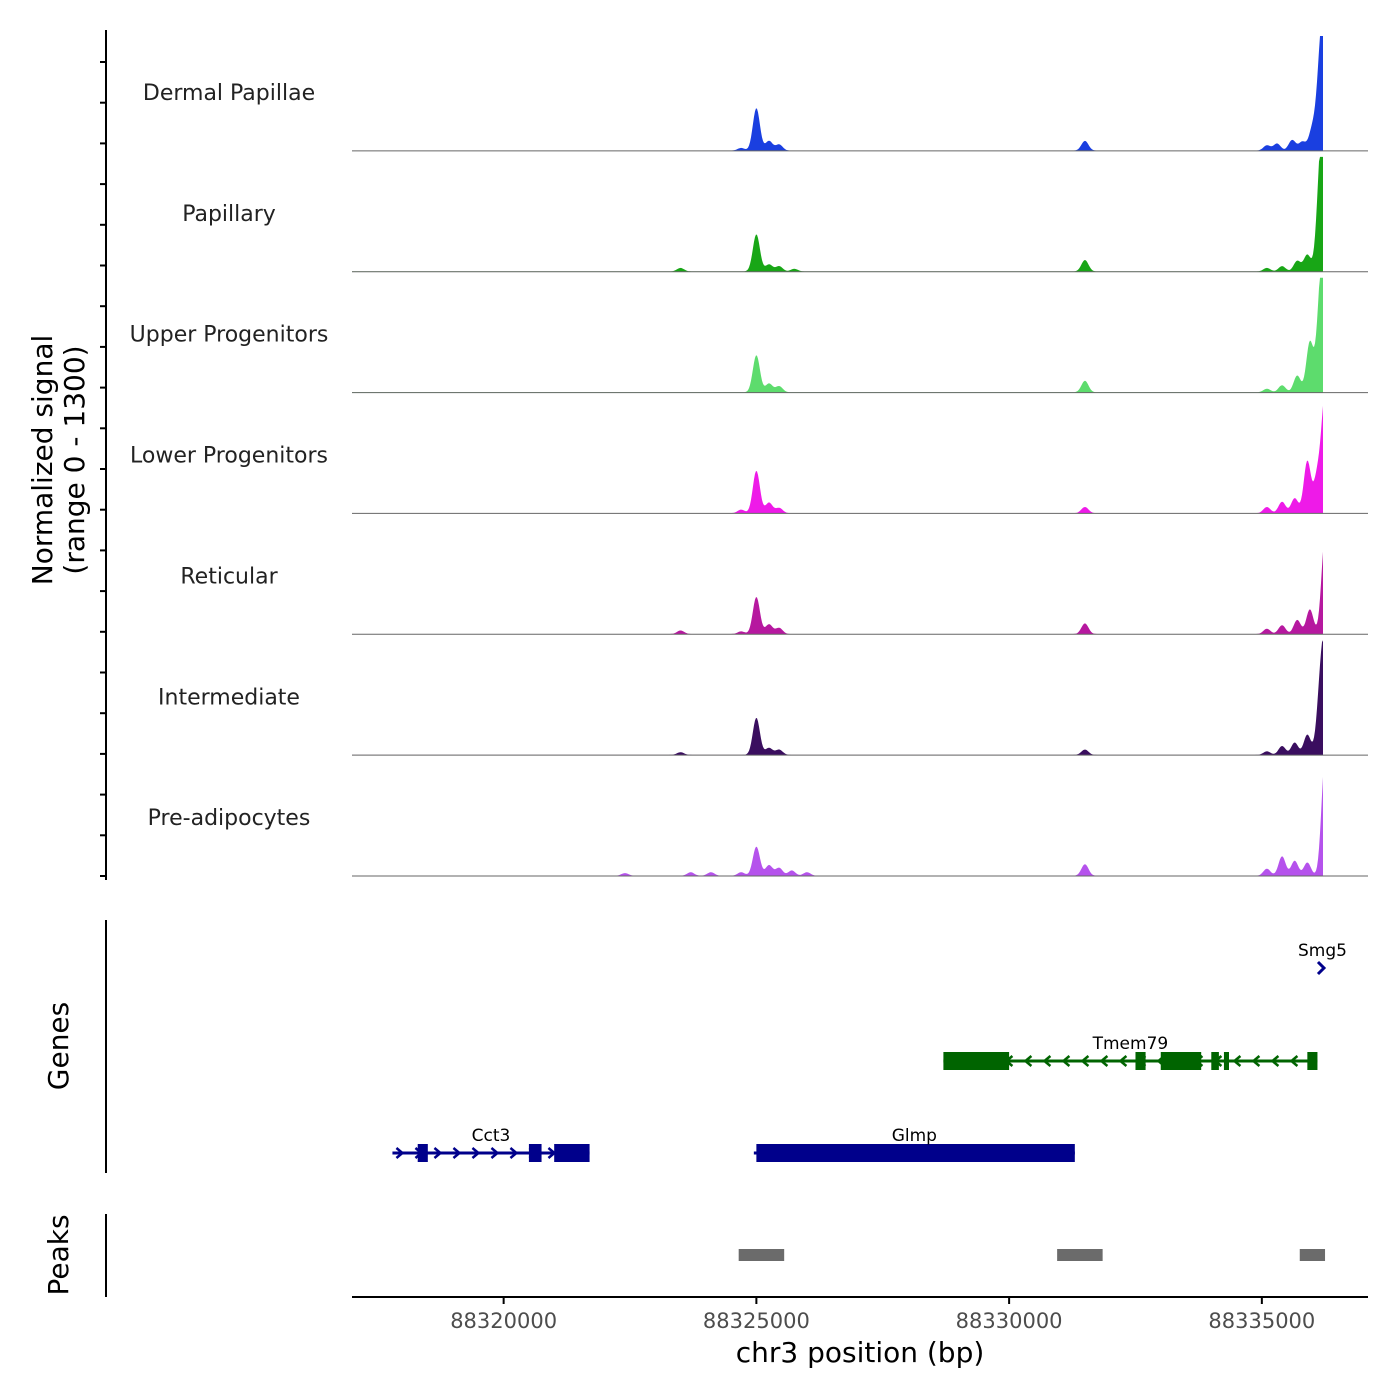 This screenshot has height=1400, width=1400. I want to click on x-tick-label: 88330000, so click(1009, 1321).